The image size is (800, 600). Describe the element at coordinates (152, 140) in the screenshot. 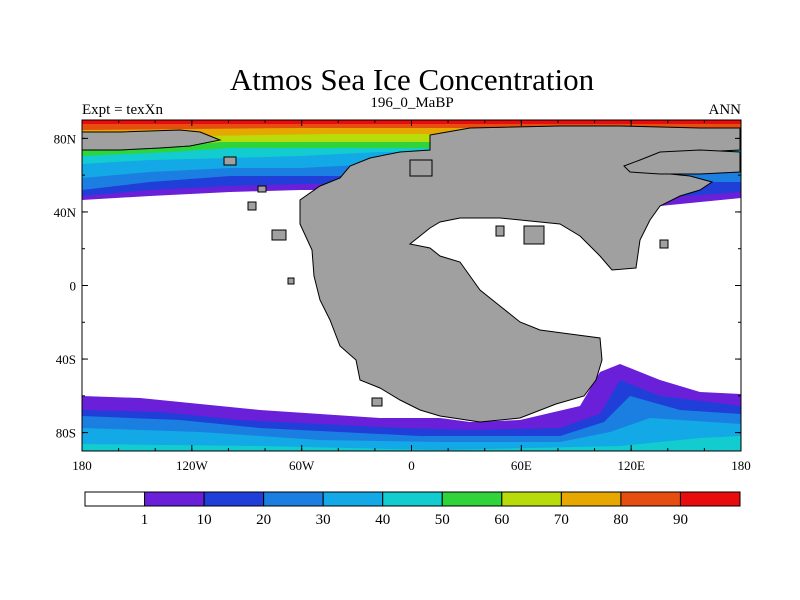

I see `north-west-landmass` at that location.